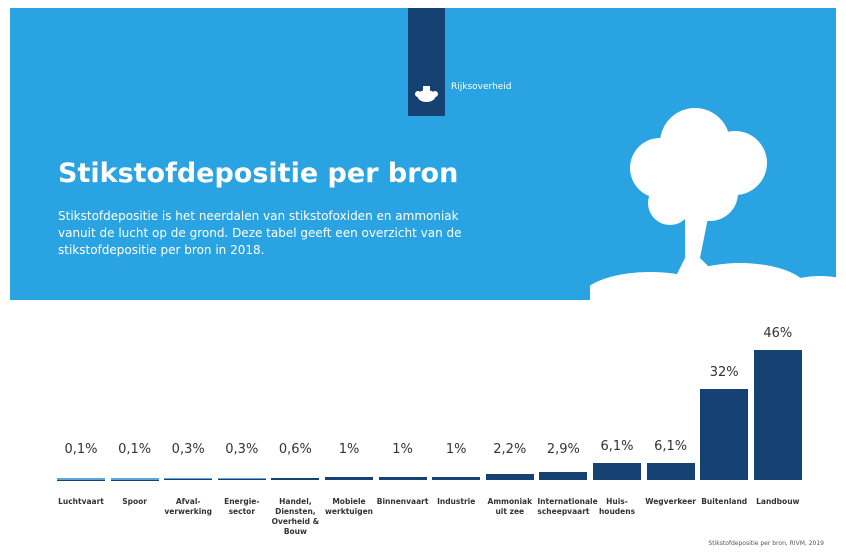 This screenshot has width=846, height=555. Describe the element at coordinates (426, 62) in the screenshot. I see `logo` at that location.